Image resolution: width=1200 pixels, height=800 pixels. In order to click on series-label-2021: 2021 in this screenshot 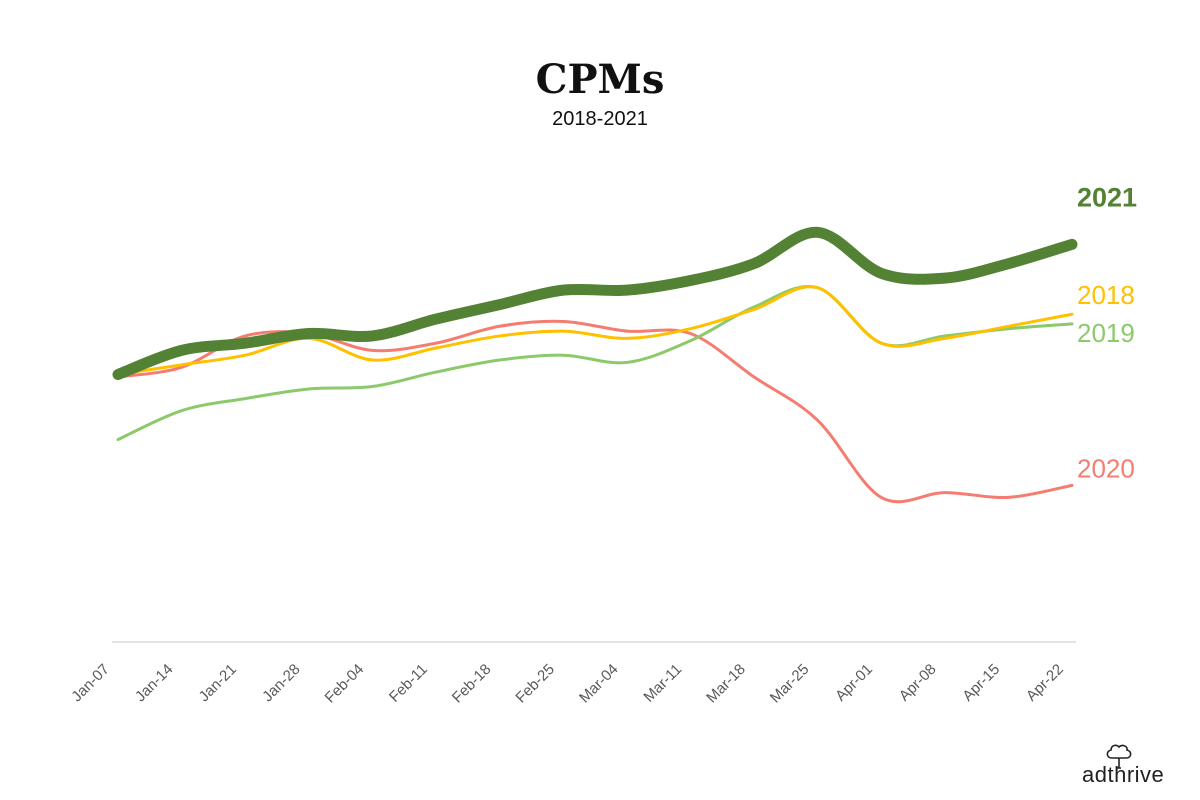, I will do `click(1107, 197)`.